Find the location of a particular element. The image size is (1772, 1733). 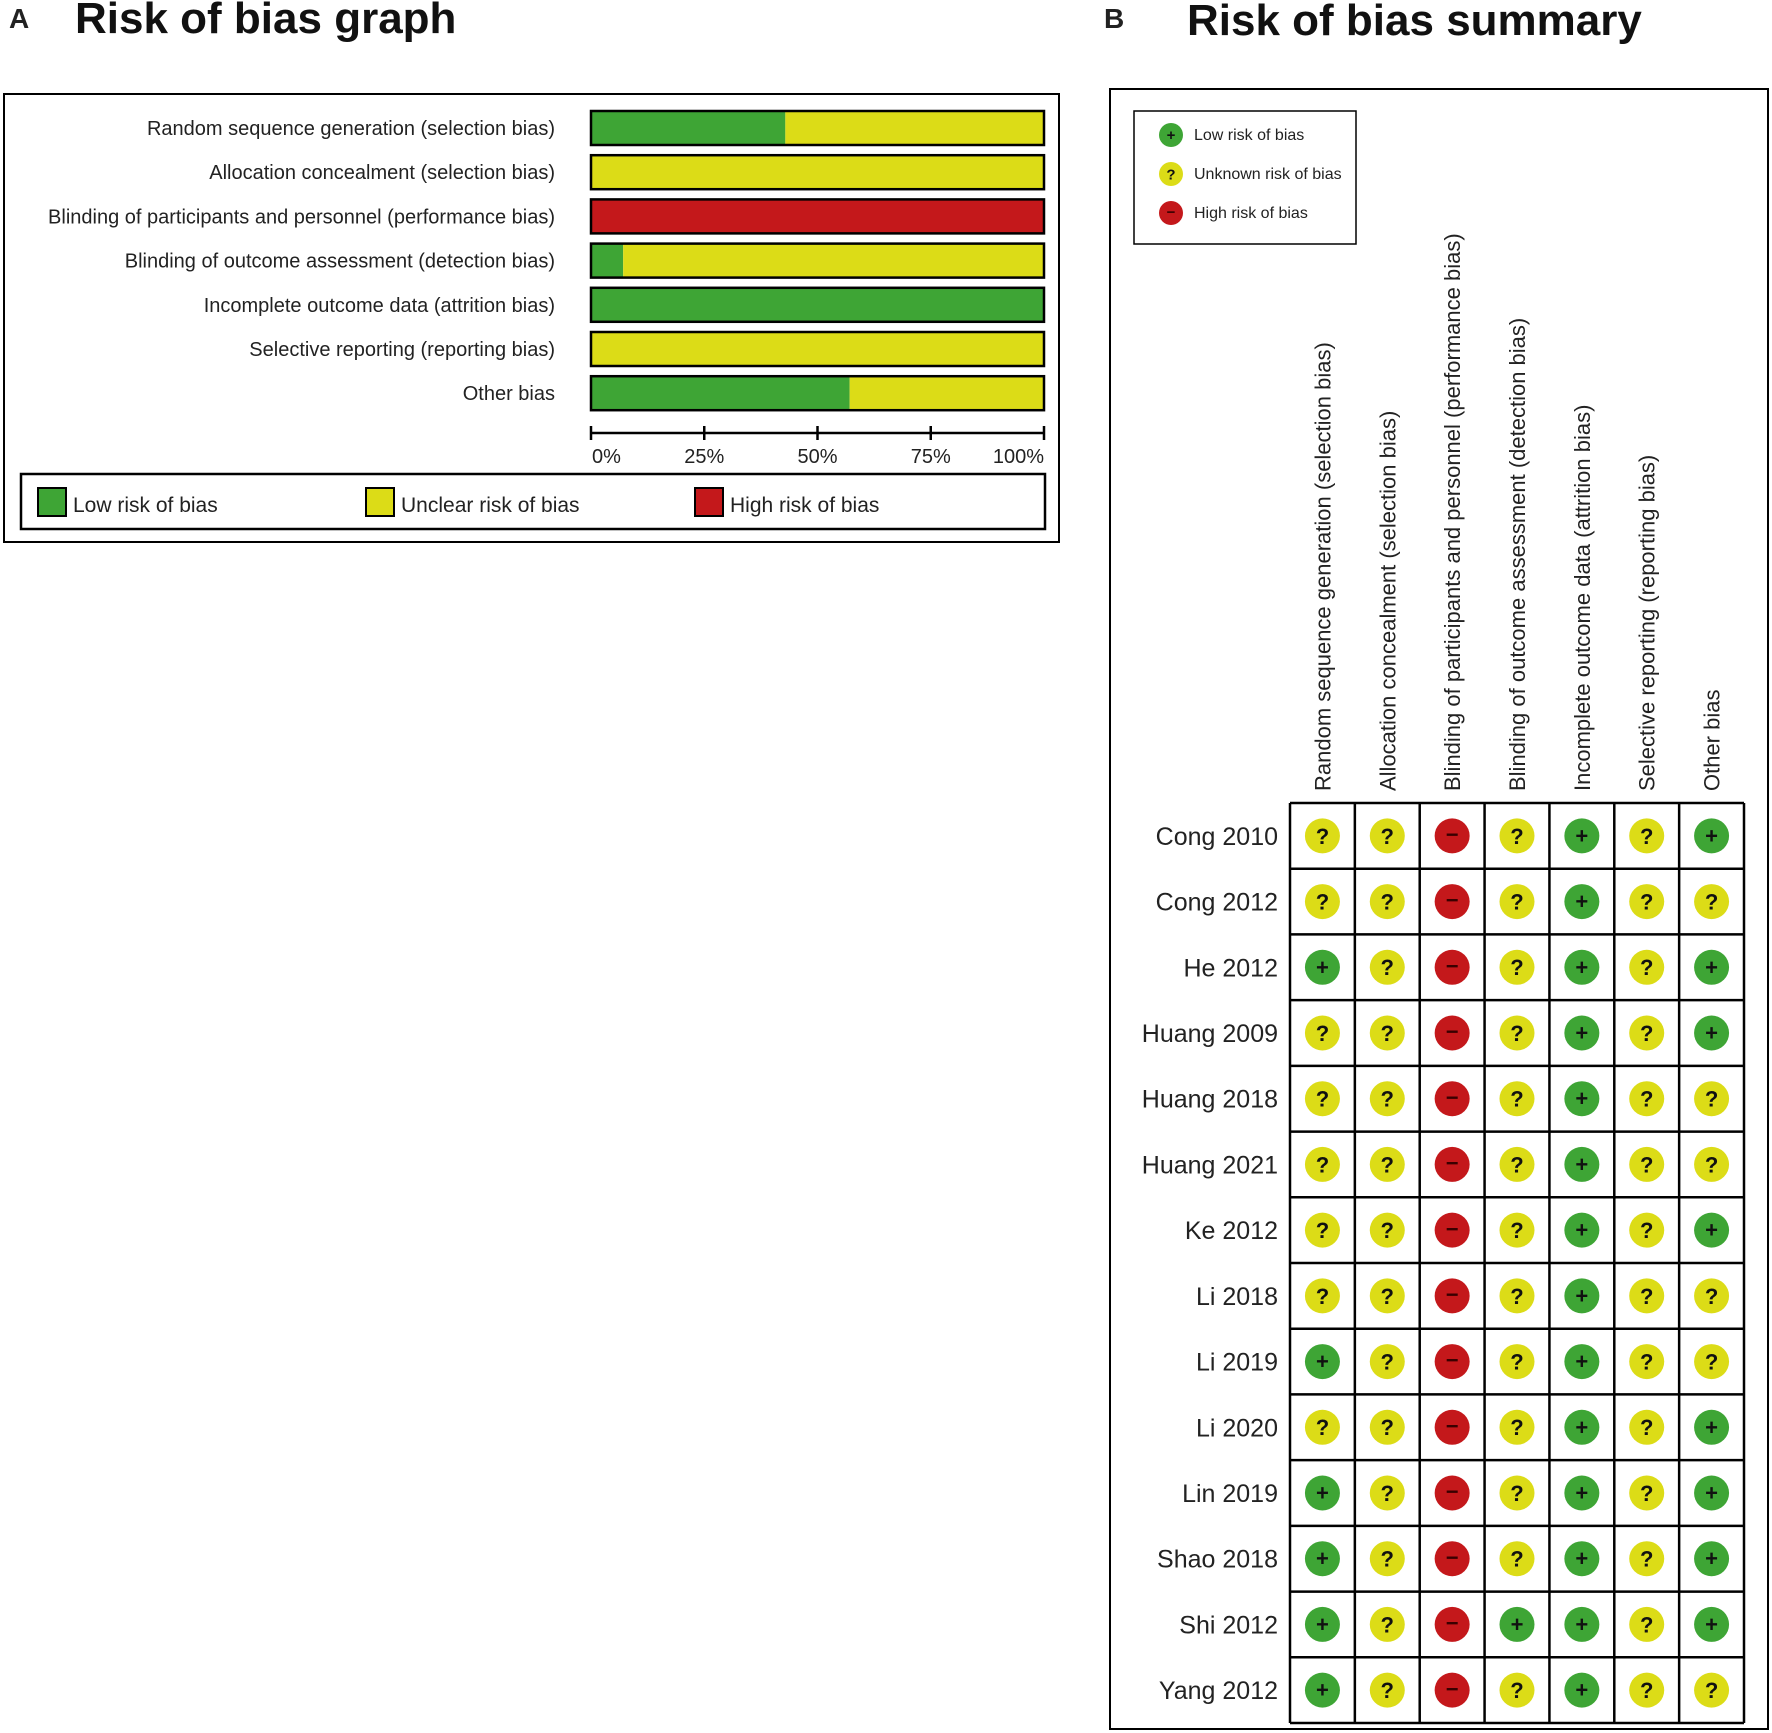

rating-badge-r7-c1 is located at coordinates (1322, 1230).